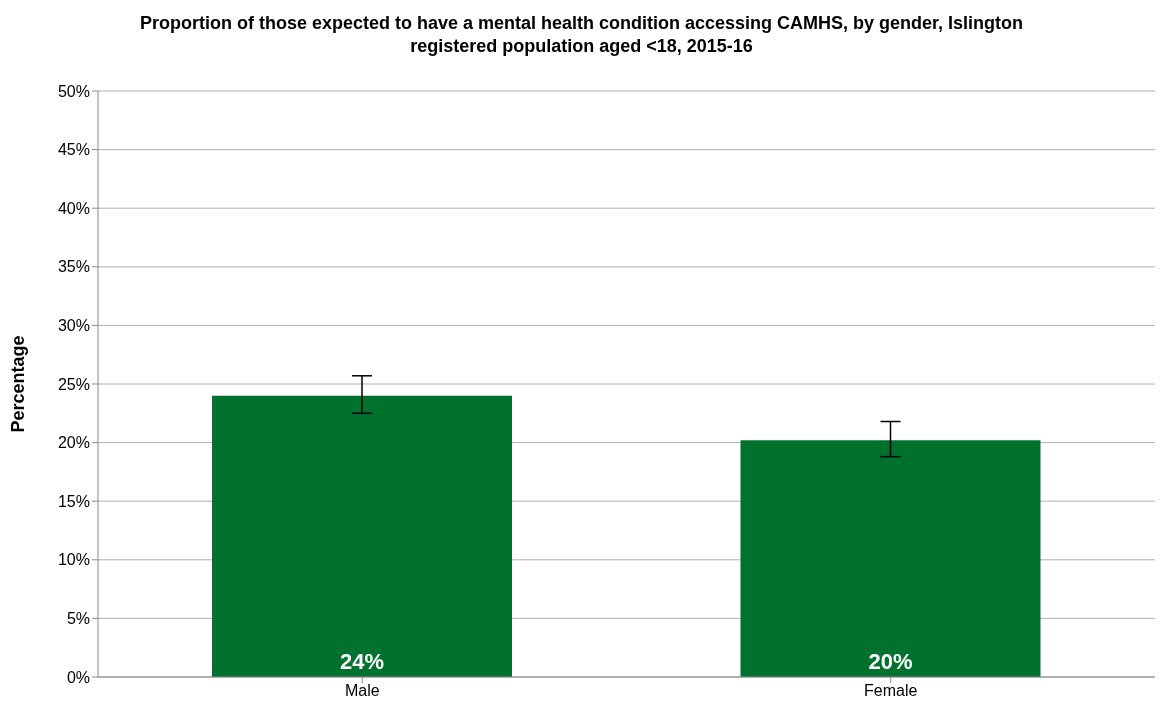  I want to click on data-label: 24%, so click(362, 661).